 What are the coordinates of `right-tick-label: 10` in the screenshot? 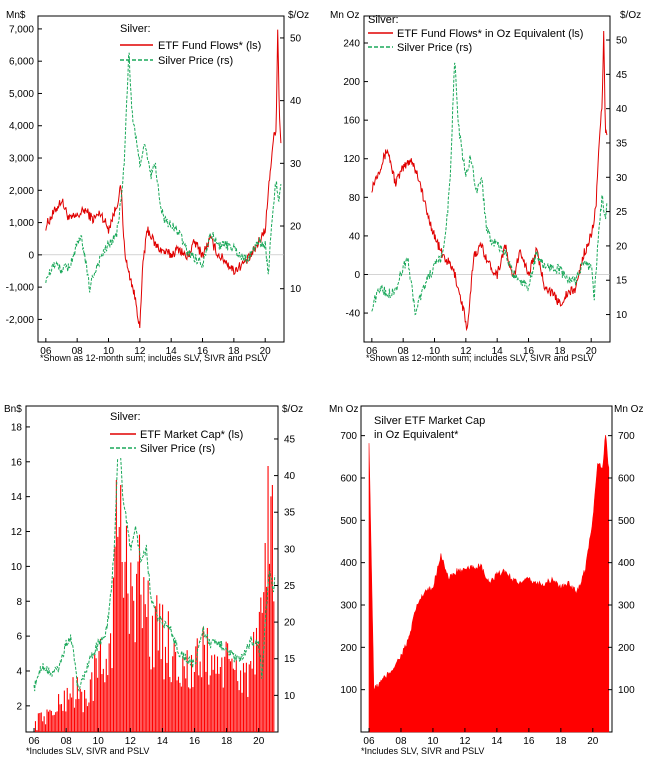 It's located at (296, 289).